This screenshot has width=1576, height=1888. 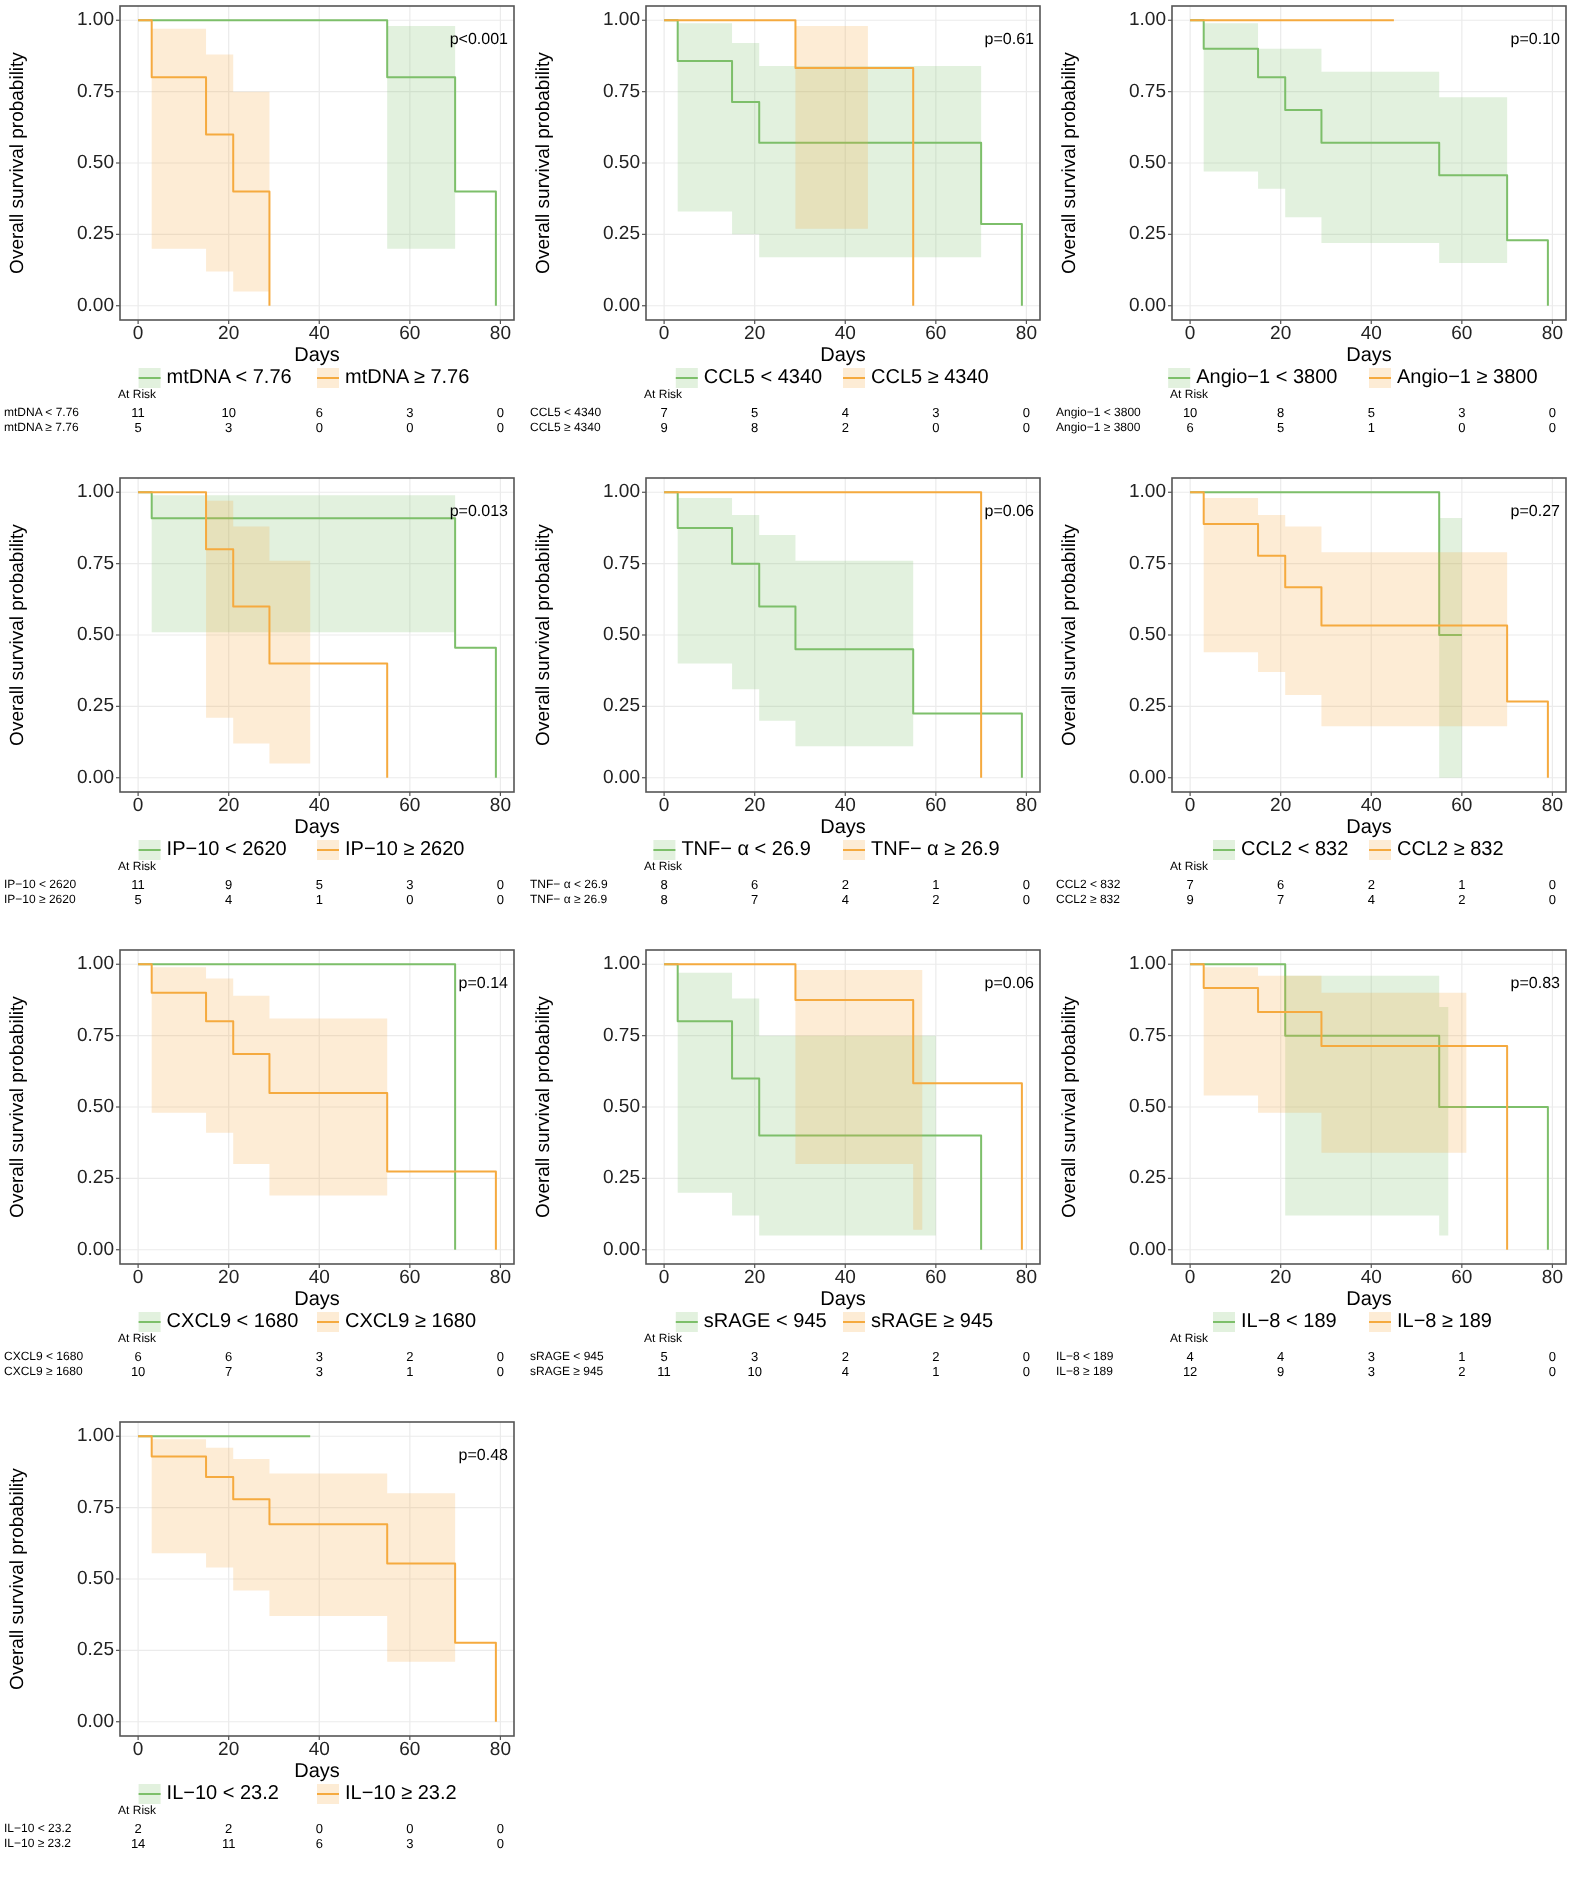 What do you see at coordinates (936, 850) in the screenshot?
I see `legend-label: TNF− α ≥ 26.9` at bounding box center [936, 850].